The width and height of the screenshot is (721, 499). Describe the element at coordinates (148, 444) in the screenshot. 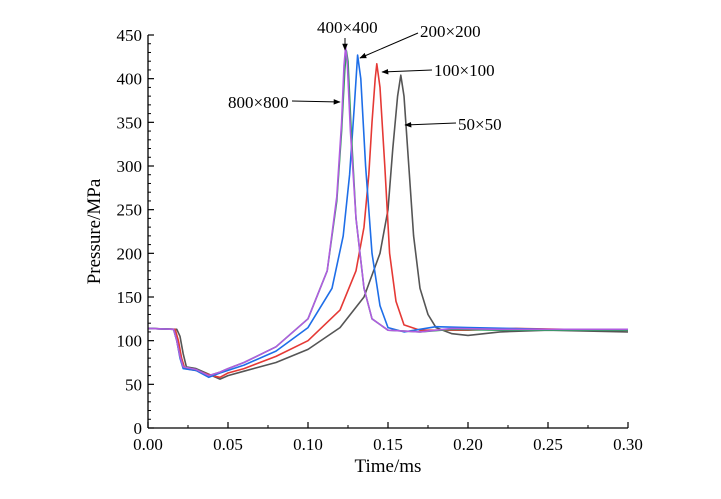

I see `x-tick-label: 0.00` at that location.